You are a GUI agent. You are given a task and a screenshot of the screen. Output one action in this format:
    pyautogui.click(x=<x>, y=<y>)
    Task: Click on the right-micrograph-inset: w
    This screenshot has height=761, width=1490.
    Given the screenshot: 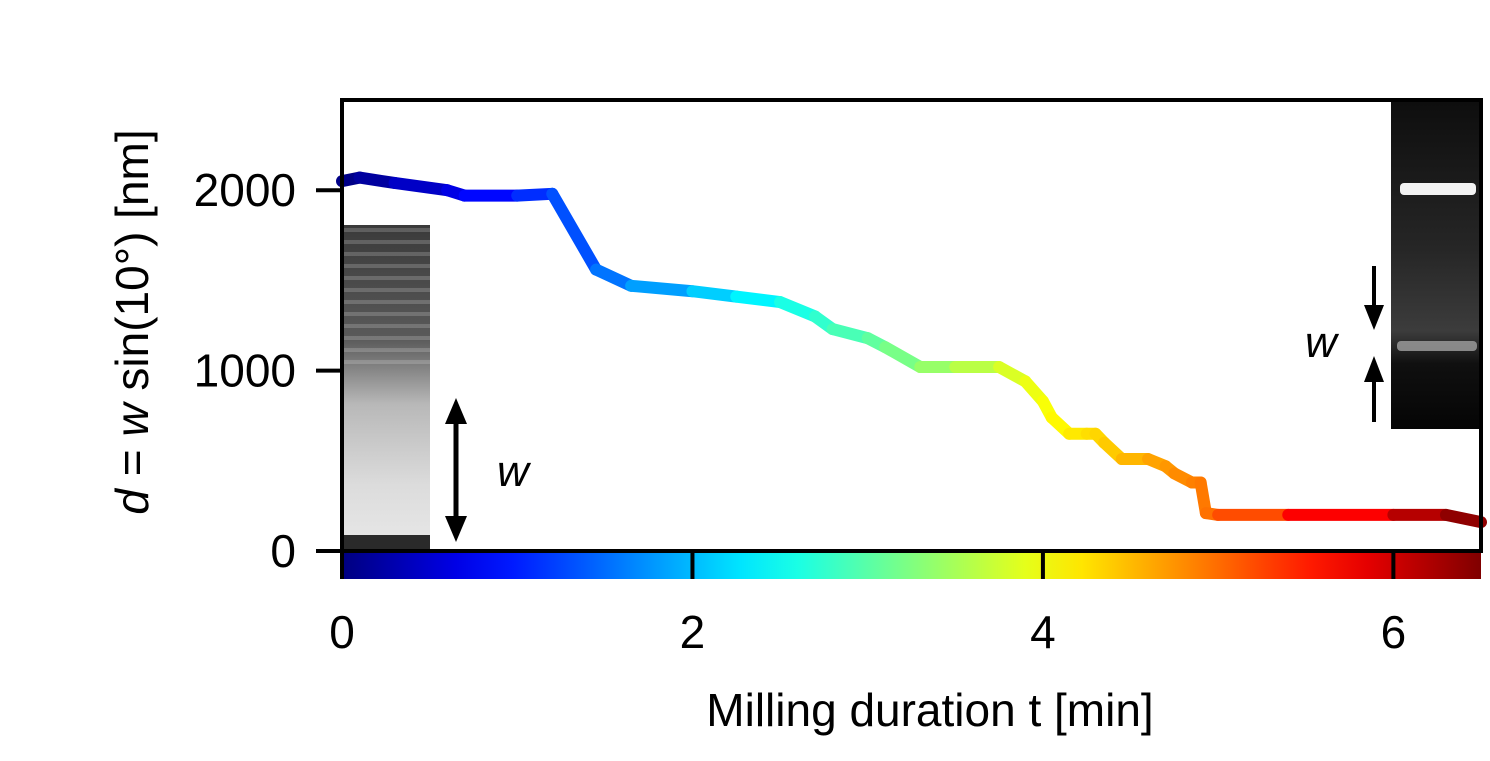 What is the action you would take?
    pyautogui.click(x=1393, y=265)
    